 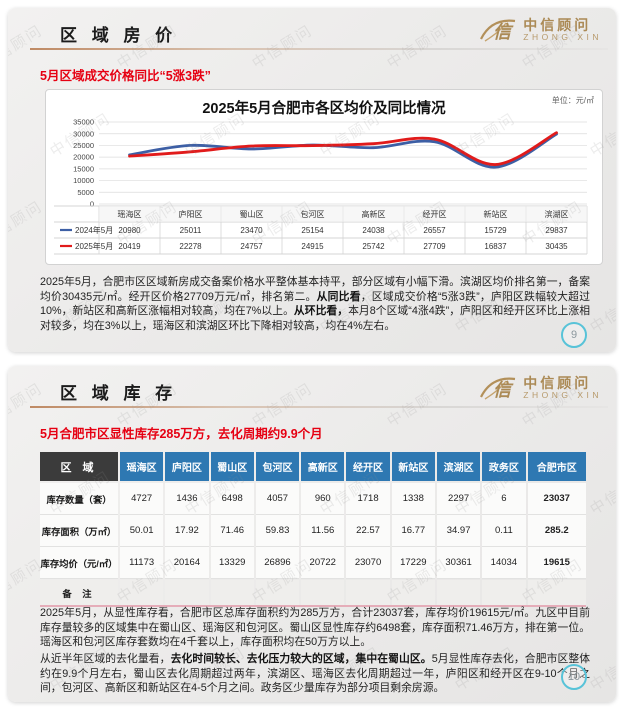 What do you see at coordinates (557, 214) in the screenshot?
I see `svg-text: 滨湖区` at bounding box center [557, 214].